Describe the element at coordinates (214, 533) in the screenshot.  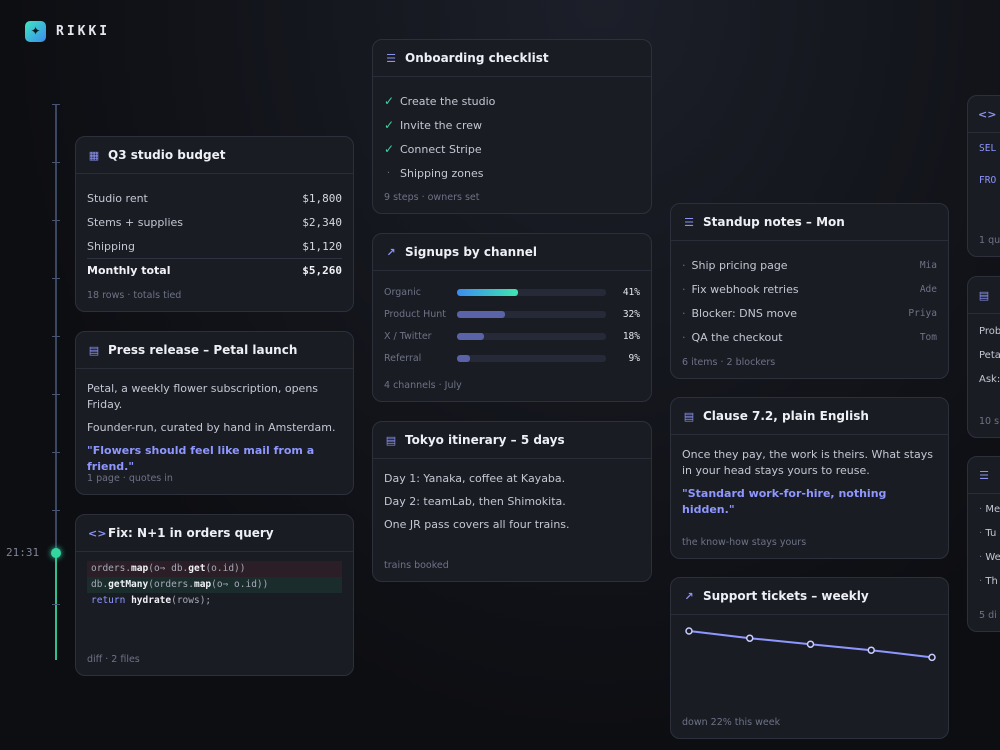
I see `card-header: <> Fix: N+1 in orders query` at that location.